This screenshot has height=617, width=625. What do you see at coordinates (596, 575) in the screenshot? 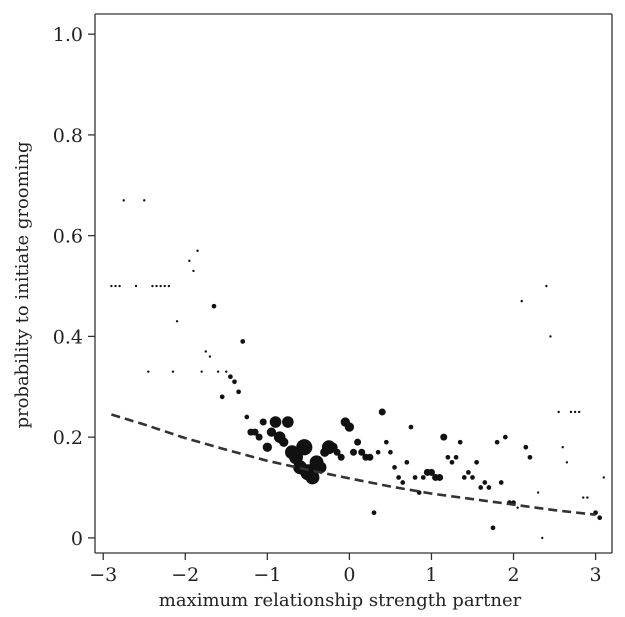
I see `x-tick-label: 3` at bounding box center [596, 575].